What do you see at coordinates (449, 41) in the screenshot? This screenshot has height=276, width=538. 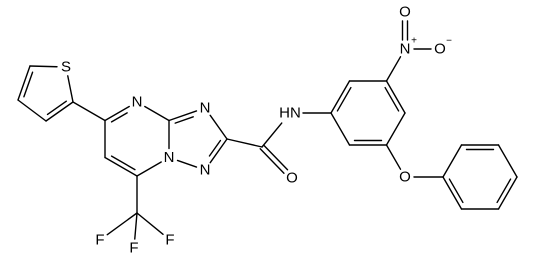 I see `atom-charge: −` at bounding box center [449, 41].